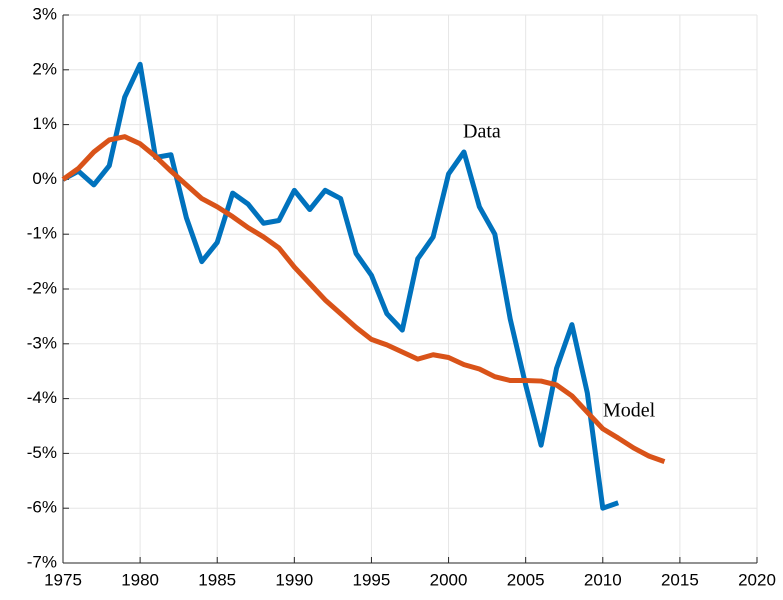 The height and width of the screenshot is (600, 783). What do you see at coordinates (217, 579) in the screenshot?
I see `x-tick-label: 1985` at bounding box center [217, 579].